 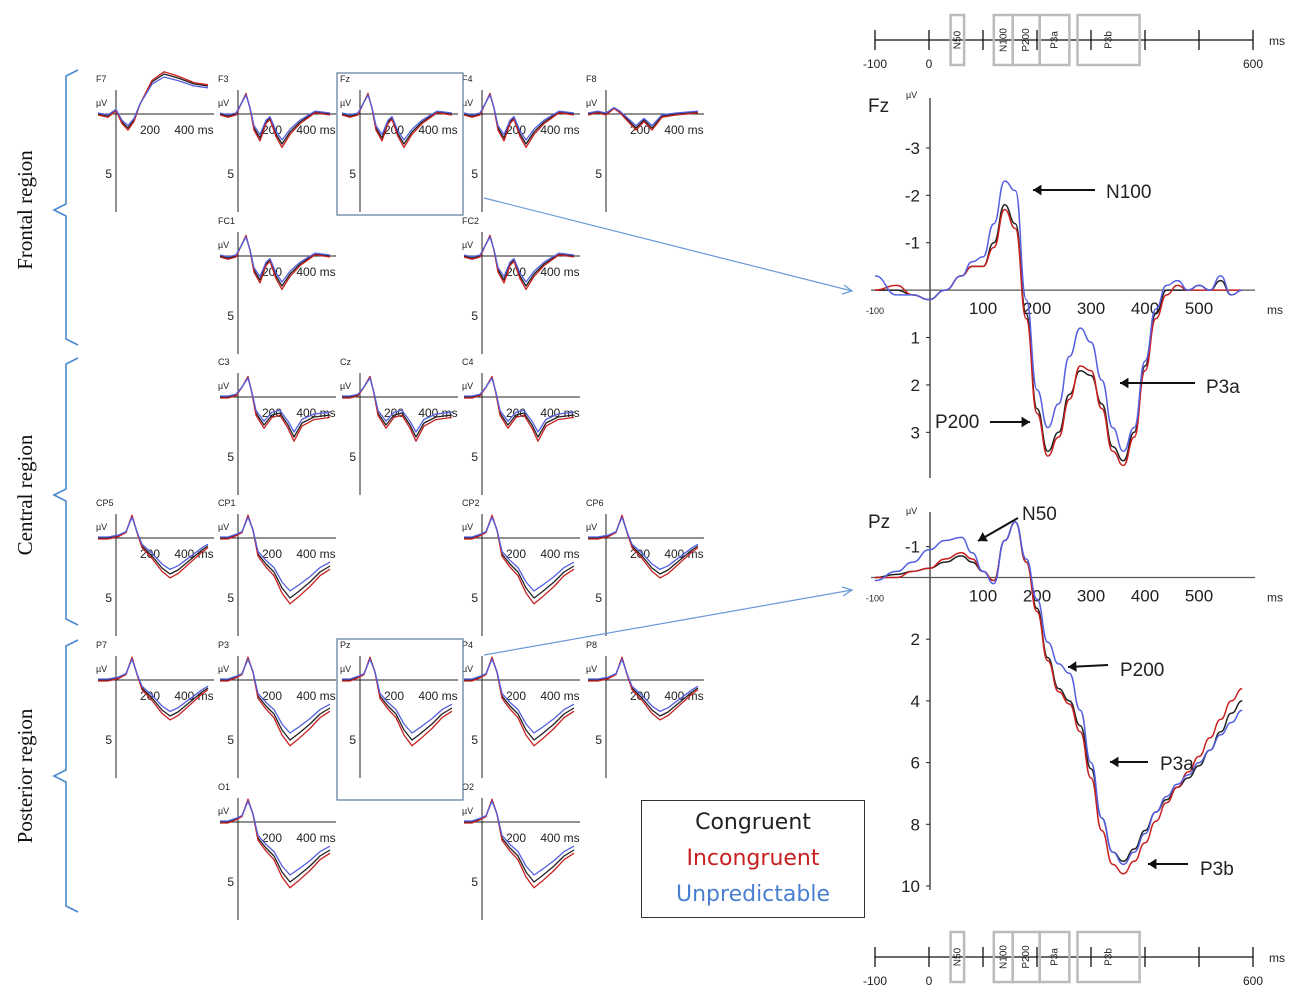 I want to click on panel-ytick-label: 6, so click(x=915, y=763).